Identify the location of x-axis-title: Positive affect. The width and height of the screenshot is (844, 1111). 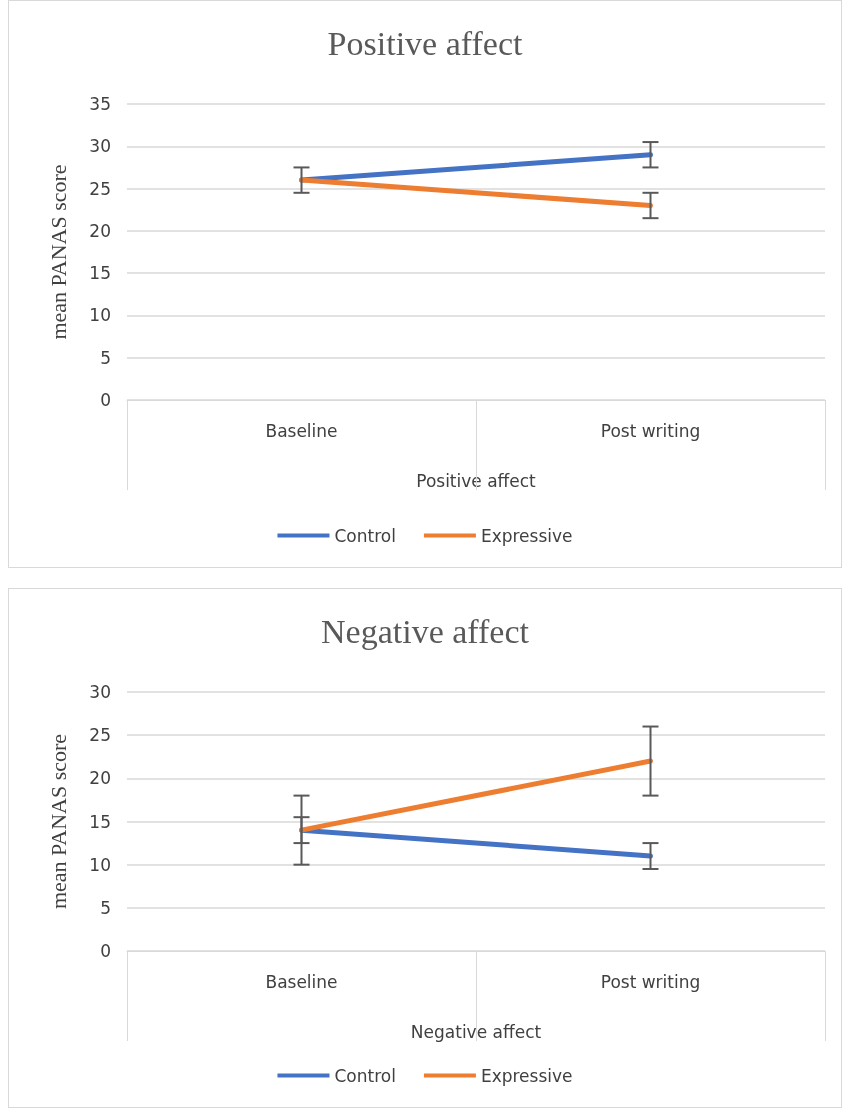
(476, 480).